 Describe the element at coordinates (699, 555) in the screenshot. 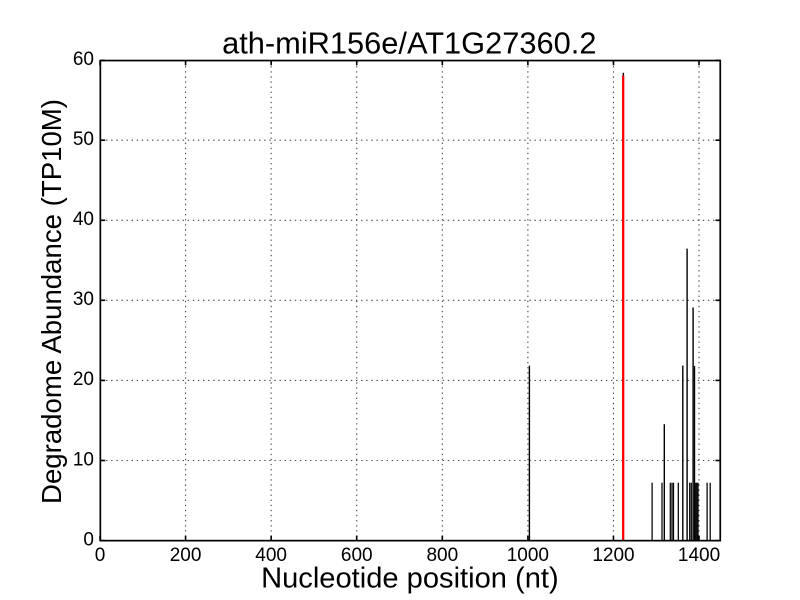

I see `svg-text: 1400` at that location.